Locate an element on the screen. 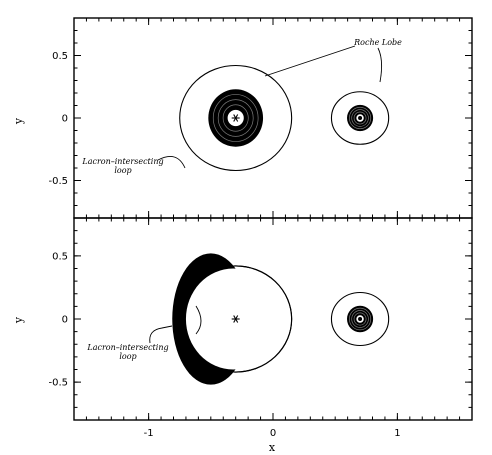 The image size is (492, 455). bottom-plot-area is located at coordinates (281, 319).